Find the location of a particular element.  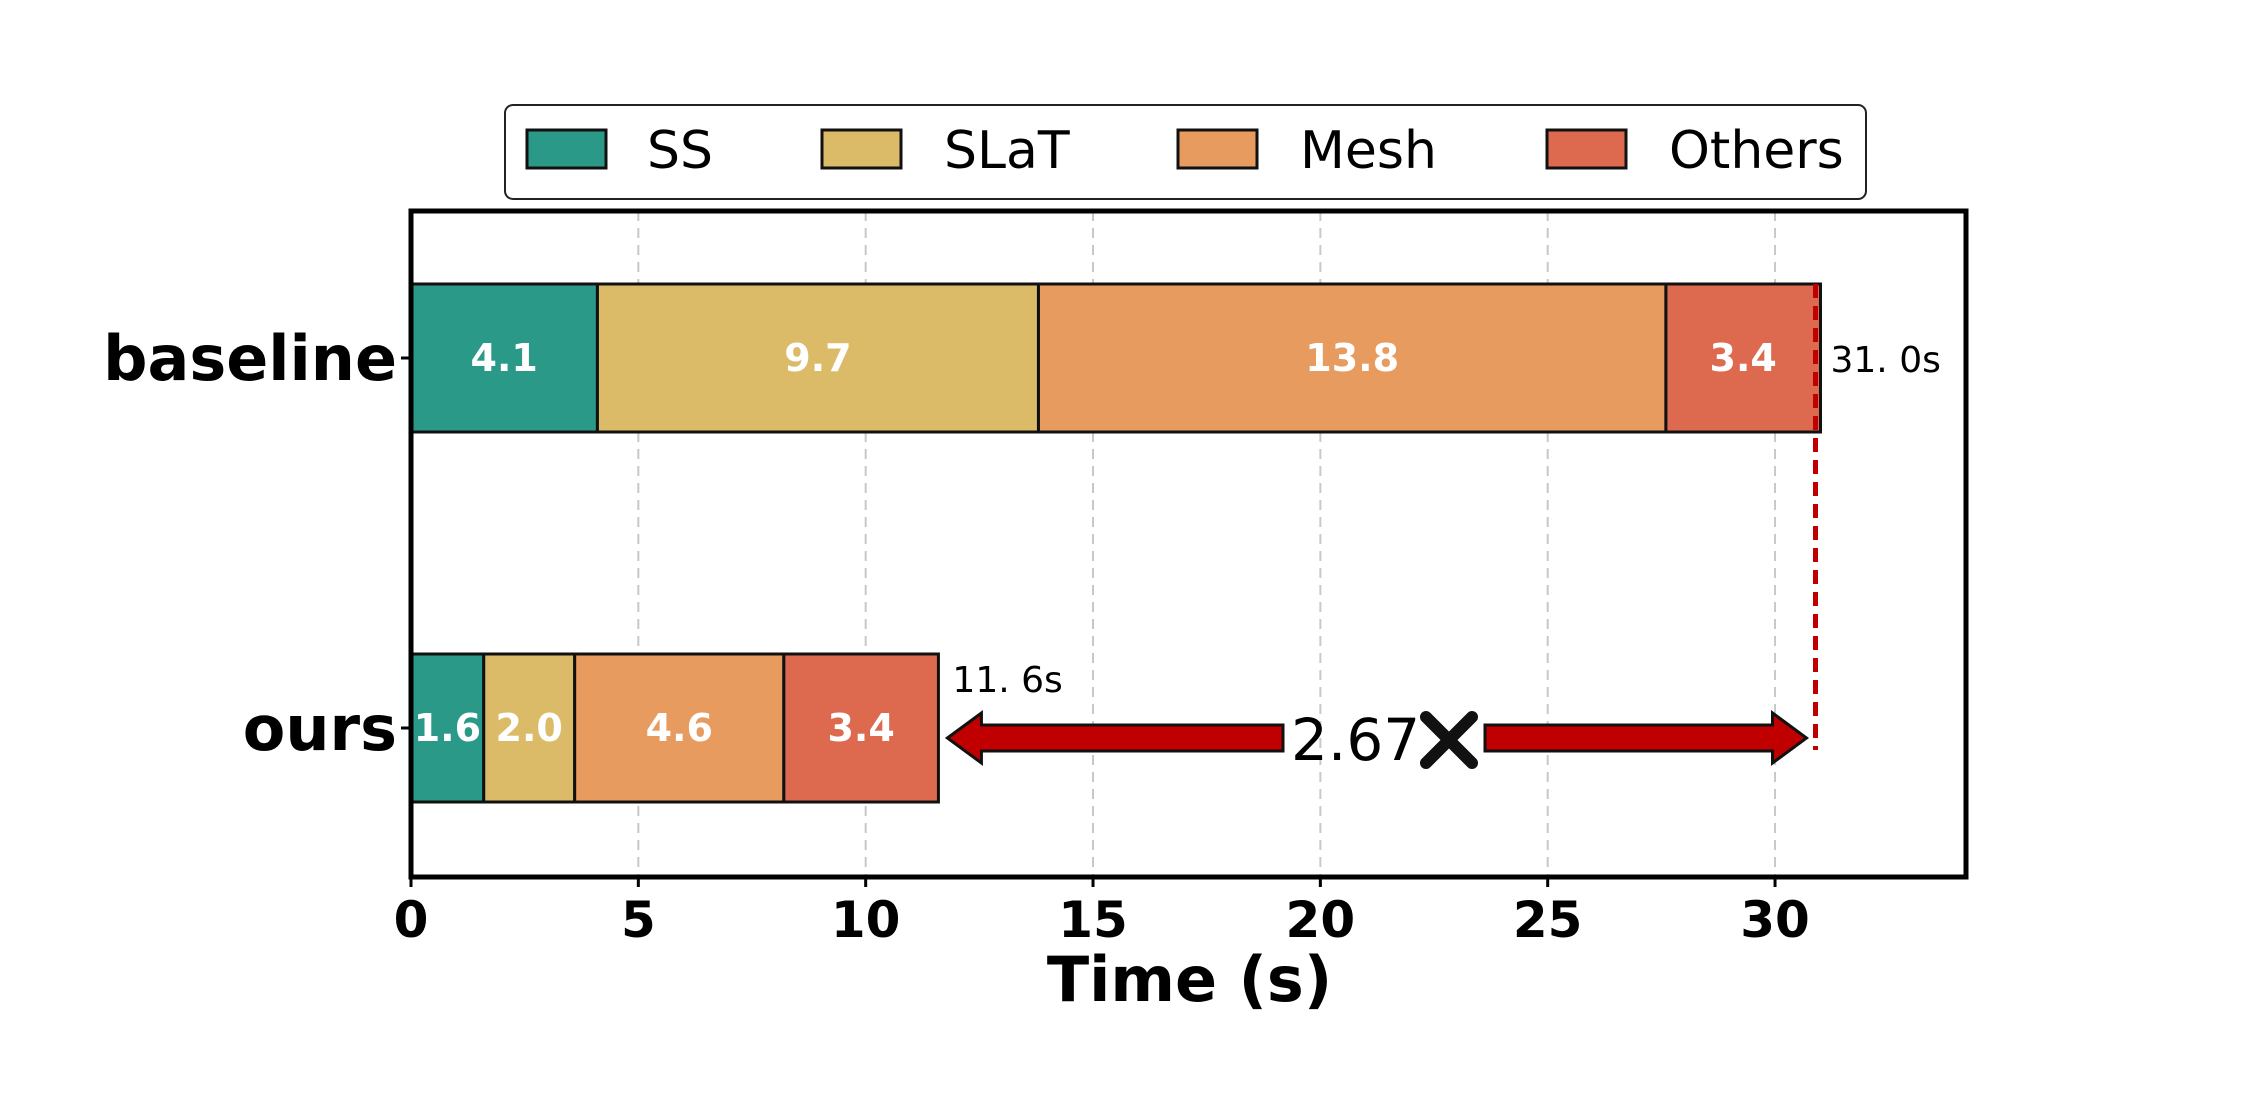

segment-value-label: 4.1 is located at coordinates (504, 358).